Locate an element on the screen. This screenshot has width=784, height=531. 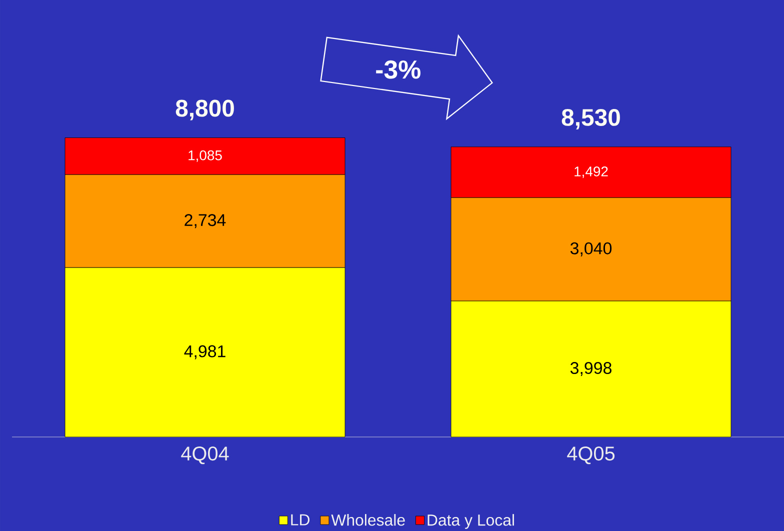
data-label: 1,085 is located at coordinates (205, 156).